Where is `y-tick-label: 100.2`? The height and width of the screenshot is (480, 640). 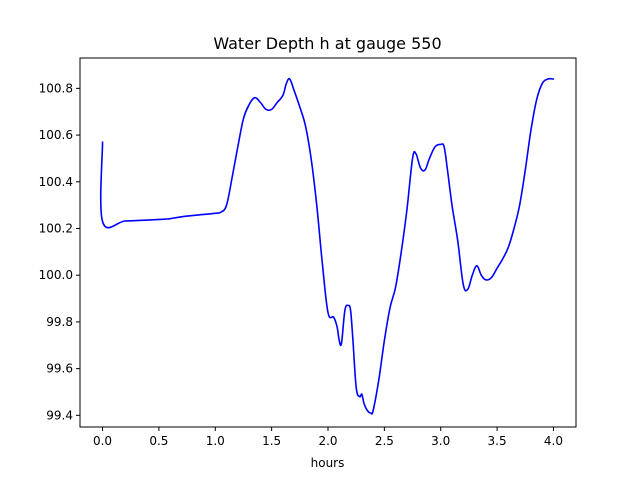
y-tick-label: 100.2 is located at coordinates (56, 228).